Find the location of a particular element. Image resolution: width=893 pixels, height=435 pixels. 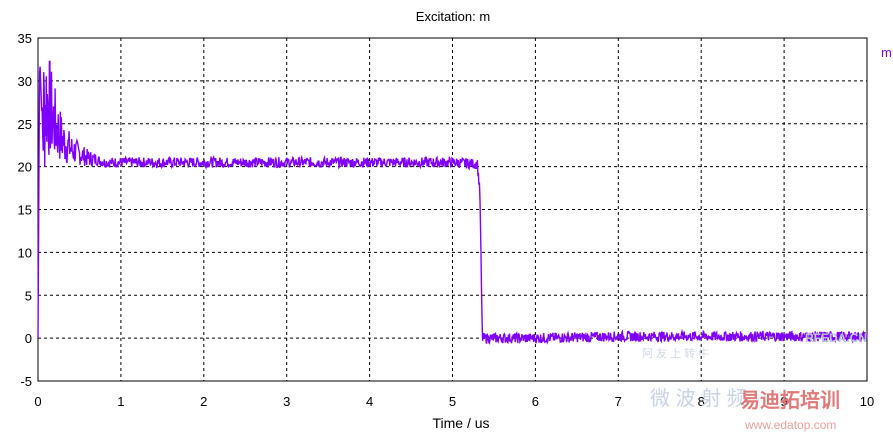

x-tick-label: 8 is located at coordinates (701, 401).